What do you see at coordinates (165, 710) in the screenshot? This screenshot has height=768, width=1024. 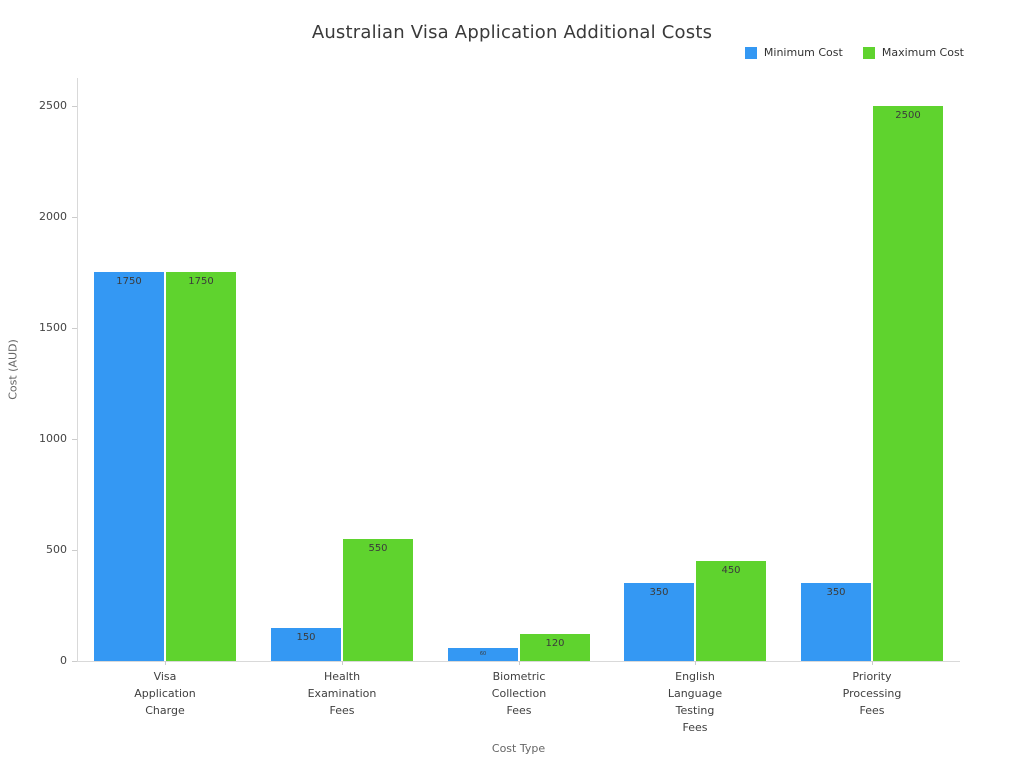 I see `x-tick-label-line: Charge` at bounding box center [165, 710].